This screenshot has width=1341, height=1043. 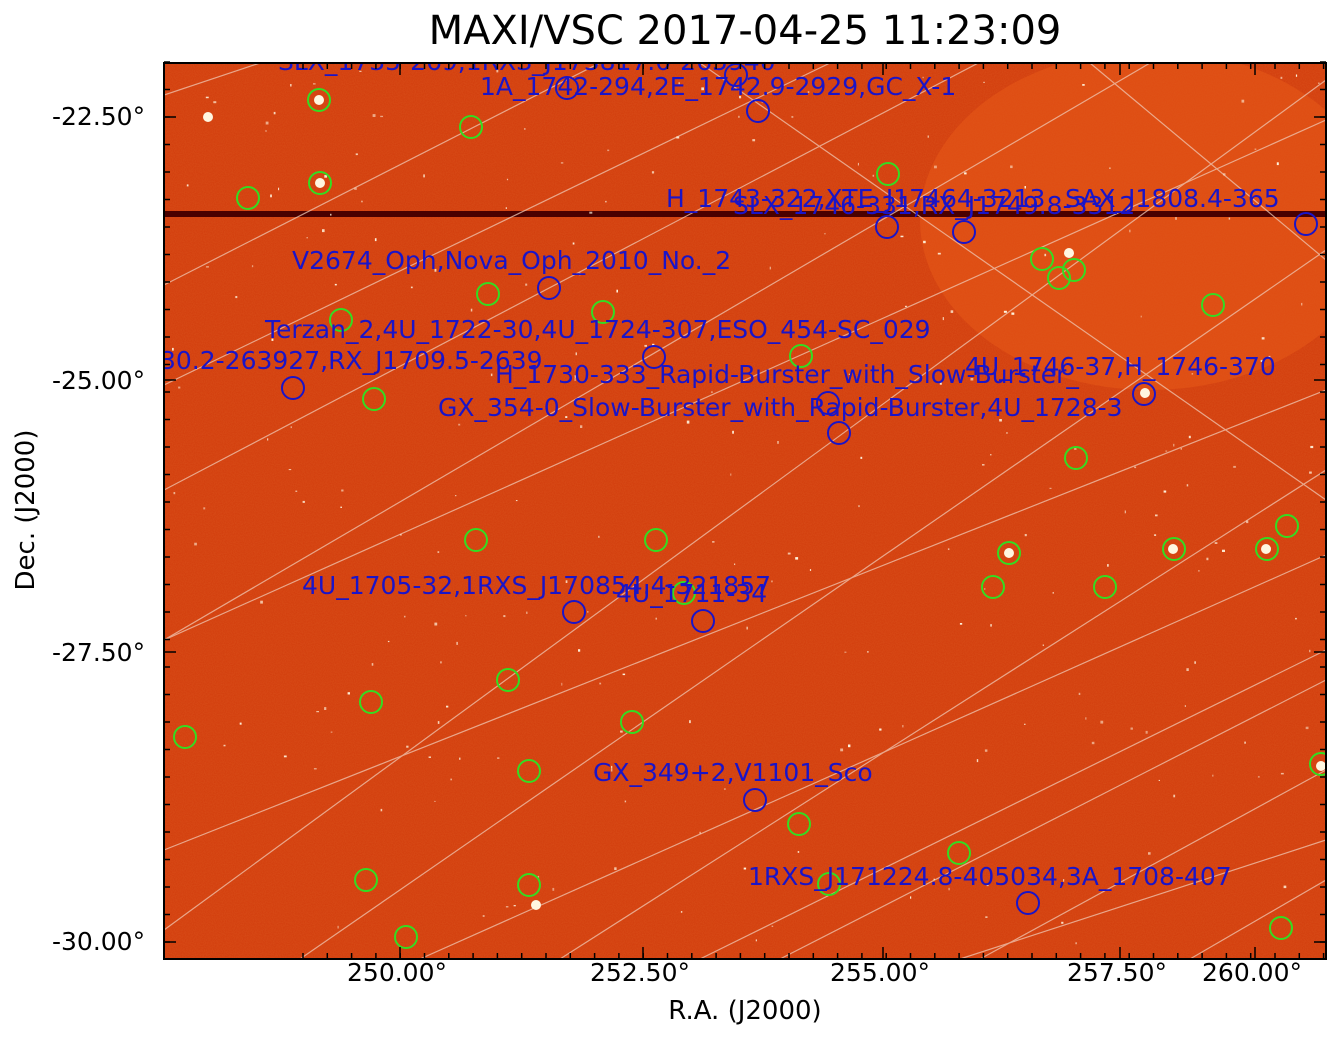 What do you see at coordinates (527, 61) in the screenshot?
I see `source-label: SLX_1735-269,1RXS_J173817.0-265940` at bounding box center [527, 61].